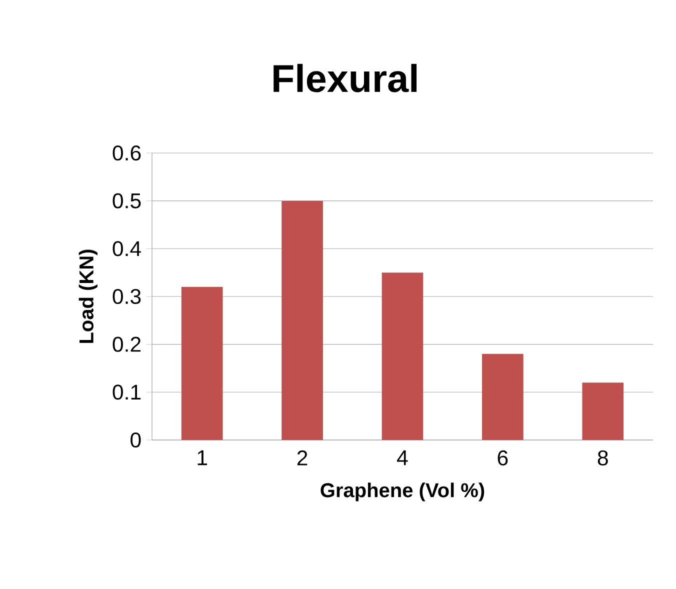 The width and height of the screenshot is (676, 589). I want to click on x-tick-label: 8, so click(603, 458).